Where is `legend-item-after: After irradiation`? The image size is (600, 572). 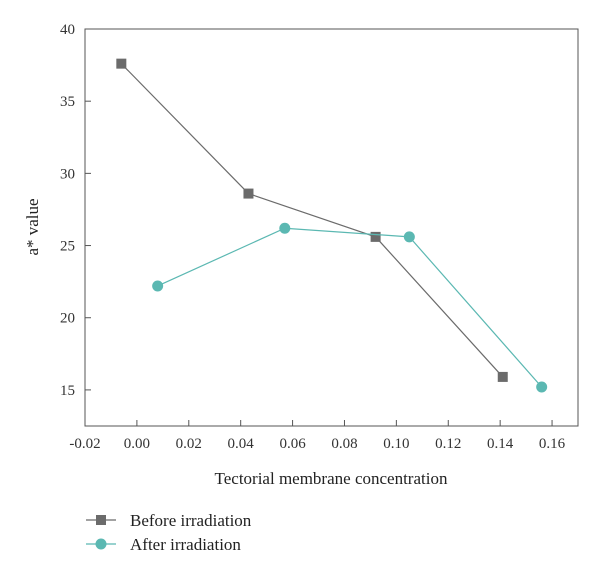
legend-item-after: After irradiation is located at coordinates (163, 544).